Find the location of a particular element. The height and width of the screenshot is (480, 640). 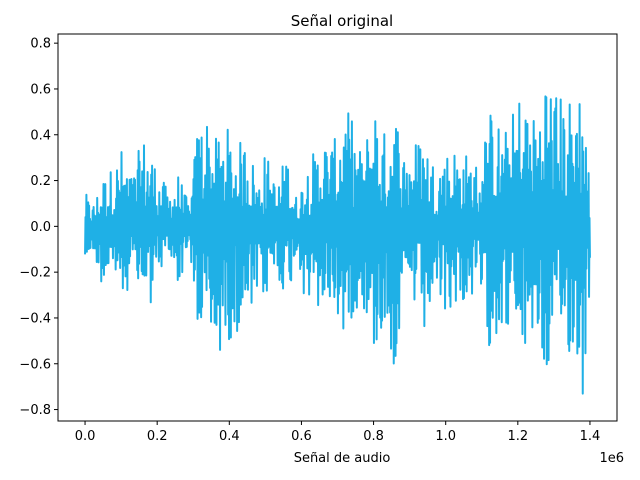

y-axis: −0.8 −0.6 −0.4 −0.2 0.0 0.2 0.4 0.6 0.8 is located at coordinates (38, 227).